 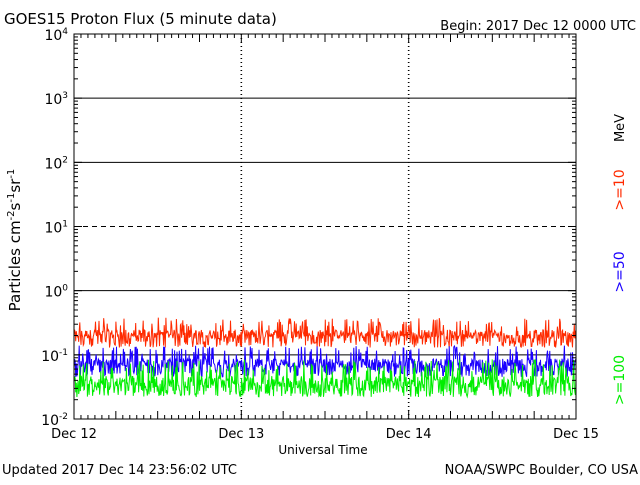 What do you see at coordinates (74, 434) in the screenshot?
I see `x-tick-label-0: Dec 12` at bounding box center [74, 434].